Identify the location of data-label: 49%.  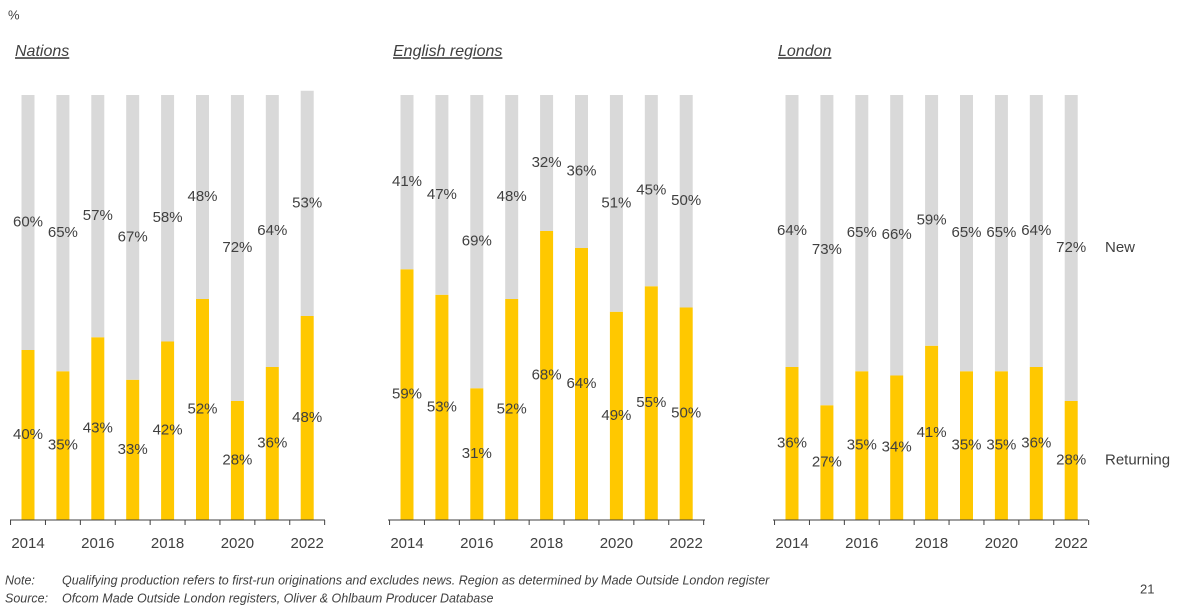
(616, 415).